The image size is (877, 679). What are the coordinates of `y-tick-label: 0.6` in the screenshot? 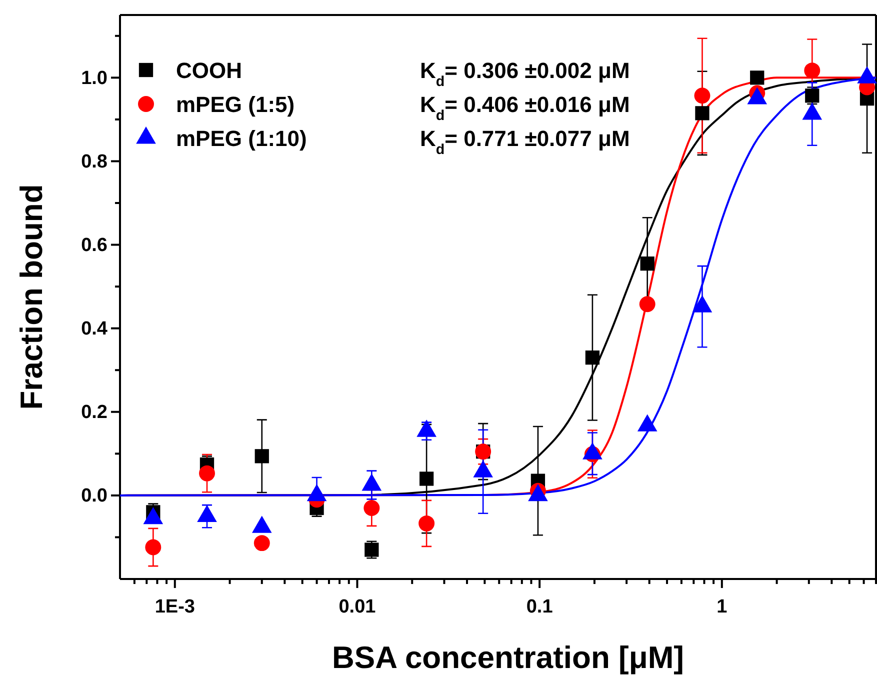 It's located at (94, 245).